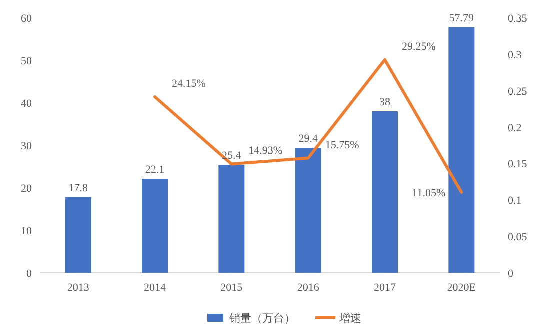  What do you see at coordinates (342, 145) in the screenshot?
I see `data-label: 15.75%` at bounding box center [342, 145].